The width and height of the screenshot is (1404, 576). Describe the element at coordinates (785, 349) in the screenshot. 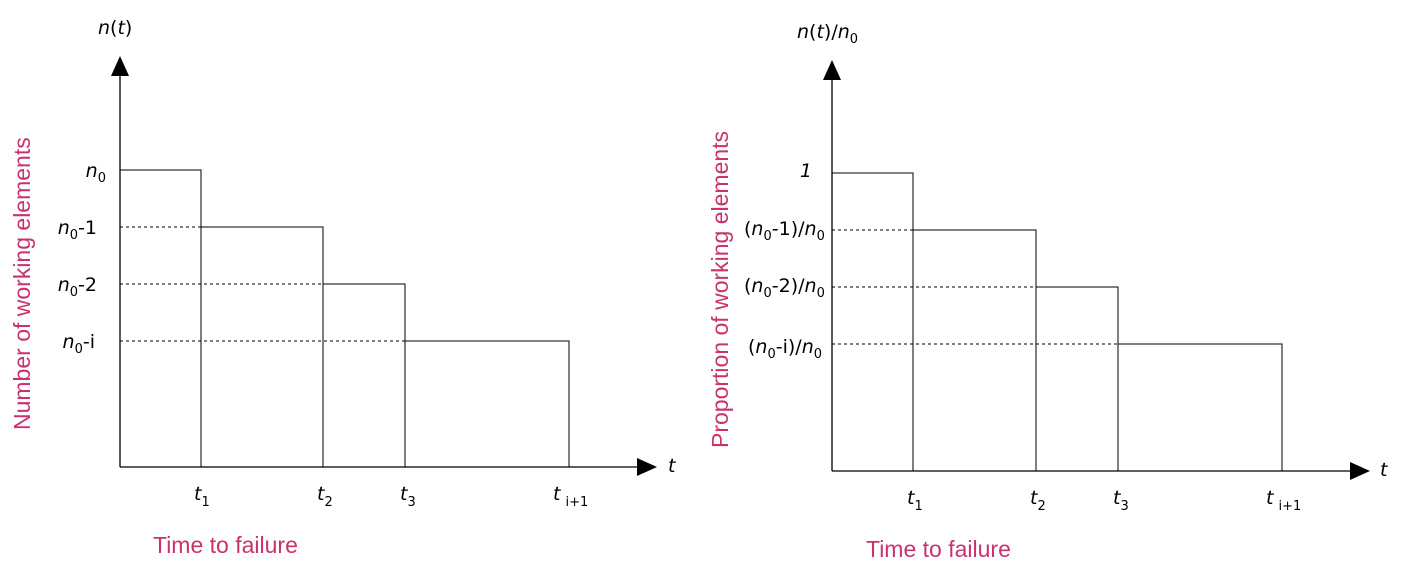

I see `right-y-tick-n0-i: (n0-i)/n0` at that location.